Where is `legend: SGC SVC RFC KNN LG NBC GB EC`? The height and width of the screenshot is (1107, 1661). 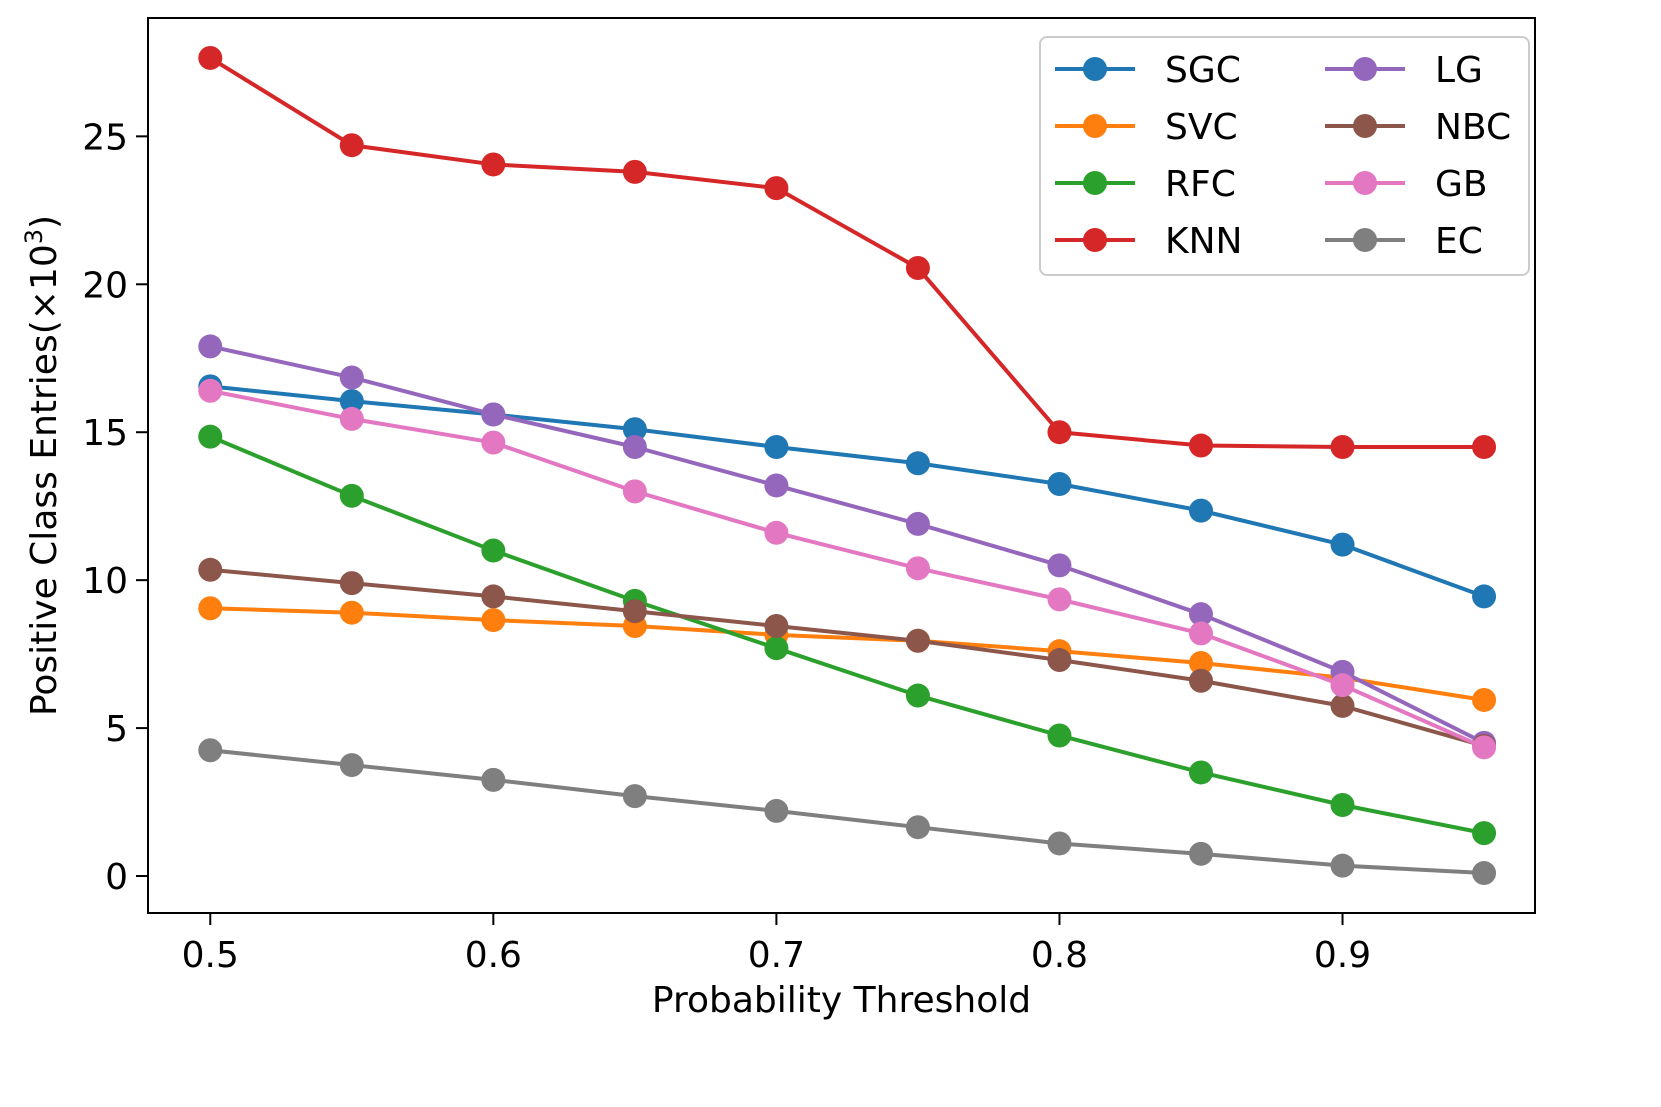 legend: SGC SVC RFC KNN LG NBC GB EC is located at coordinates (1284, 156).